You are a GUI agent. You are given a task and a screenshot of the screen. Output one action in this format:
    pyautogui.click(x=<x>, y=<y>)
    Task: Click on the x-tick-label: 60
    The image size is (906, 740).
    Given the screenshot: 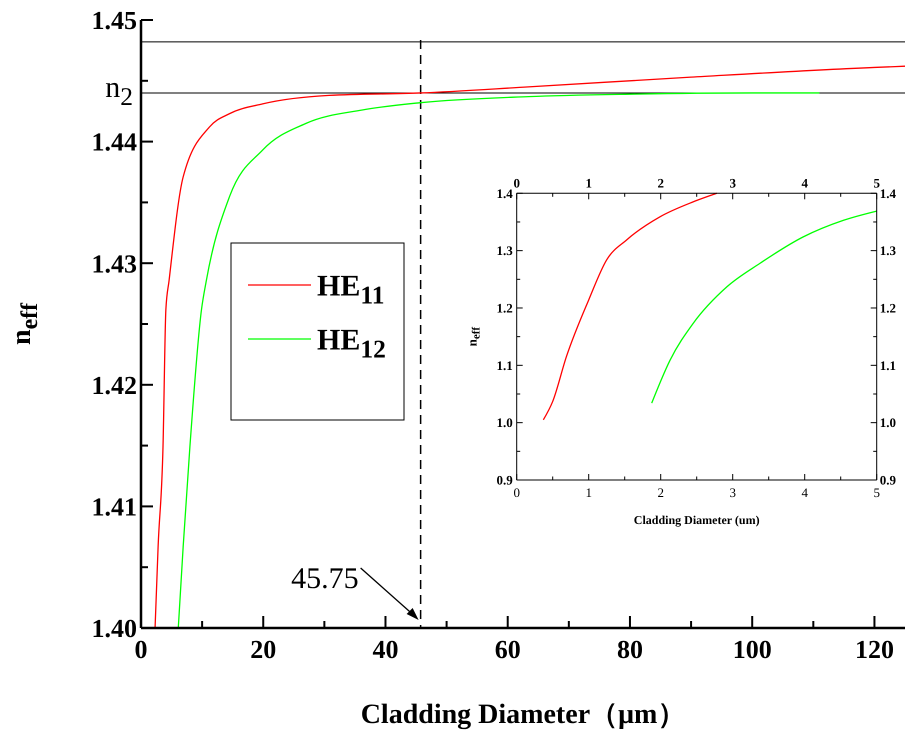 What is the action you would take?
    pyautogui.click(x=507, y=649)
    